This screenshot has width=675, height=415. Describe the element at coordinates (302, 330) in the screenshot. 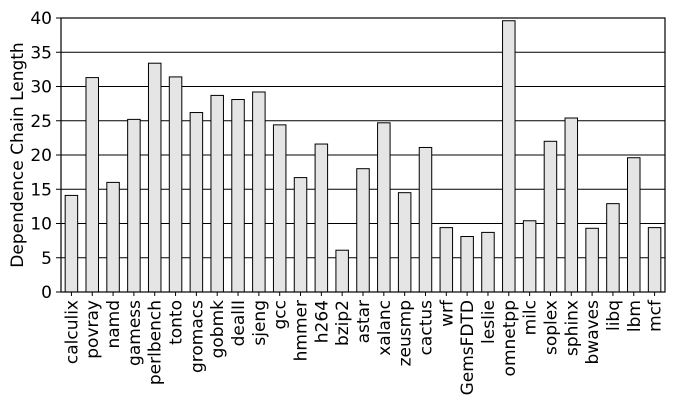

I see `x-tick-label: hmmer` at that location.